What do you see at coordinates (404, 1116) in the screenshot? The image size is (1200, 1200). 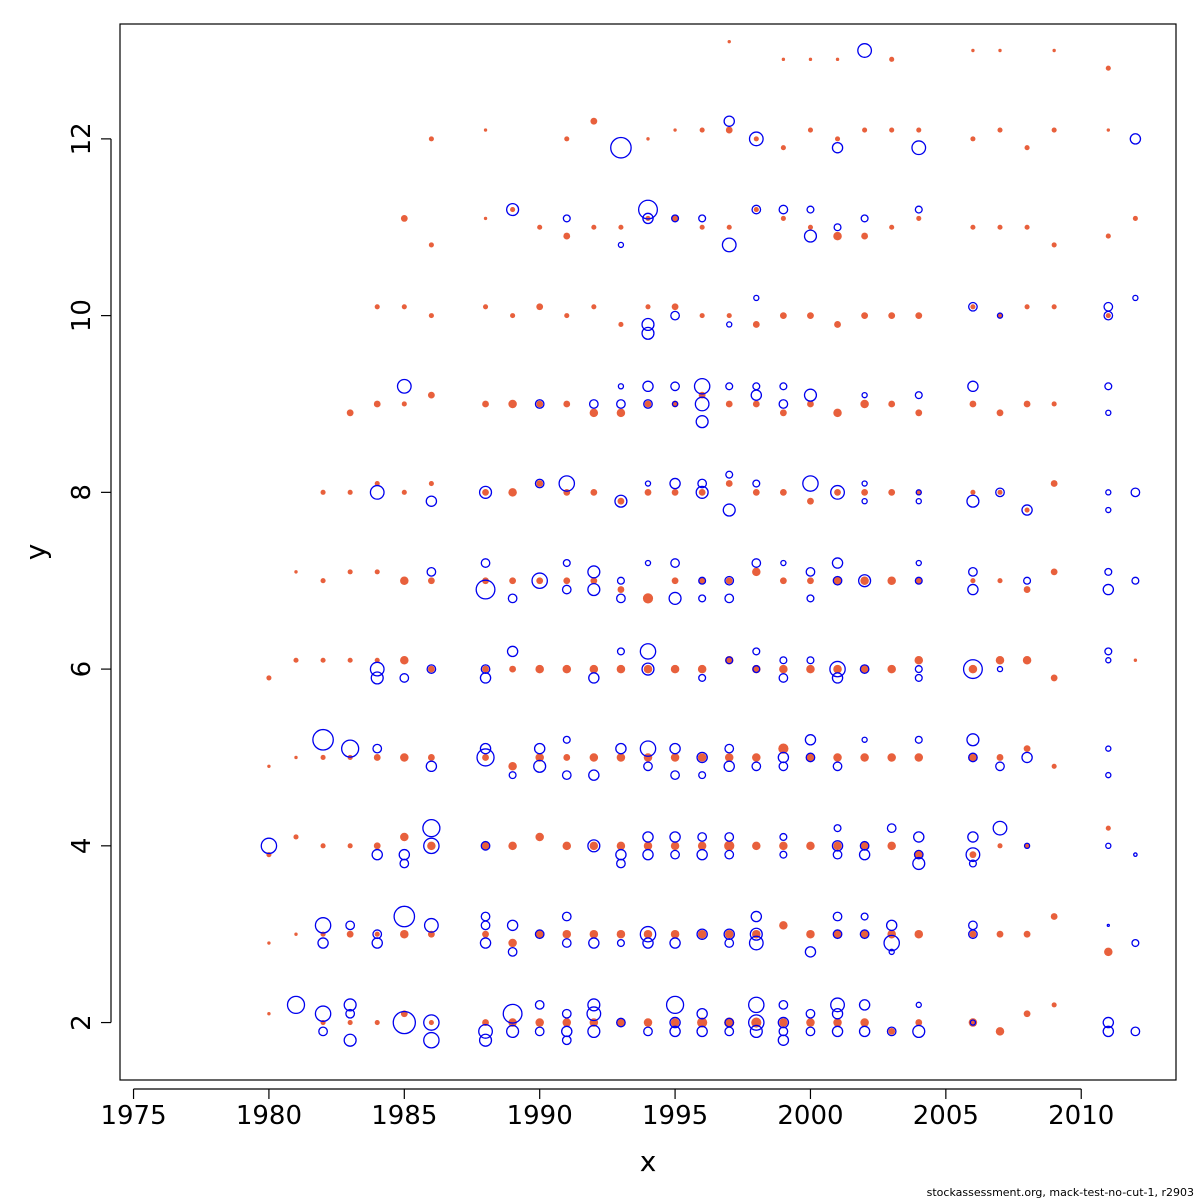 I see `x-tick-label: 1985` at bounding box center [404, 1116].